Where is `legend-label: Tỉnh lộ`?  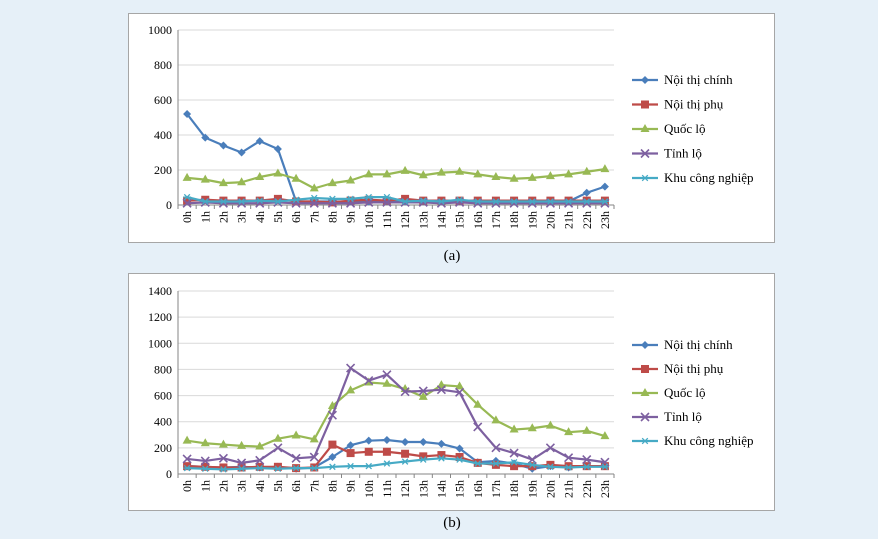 legend-label: Tỉnh lộ is located at coordinates (683, 416).